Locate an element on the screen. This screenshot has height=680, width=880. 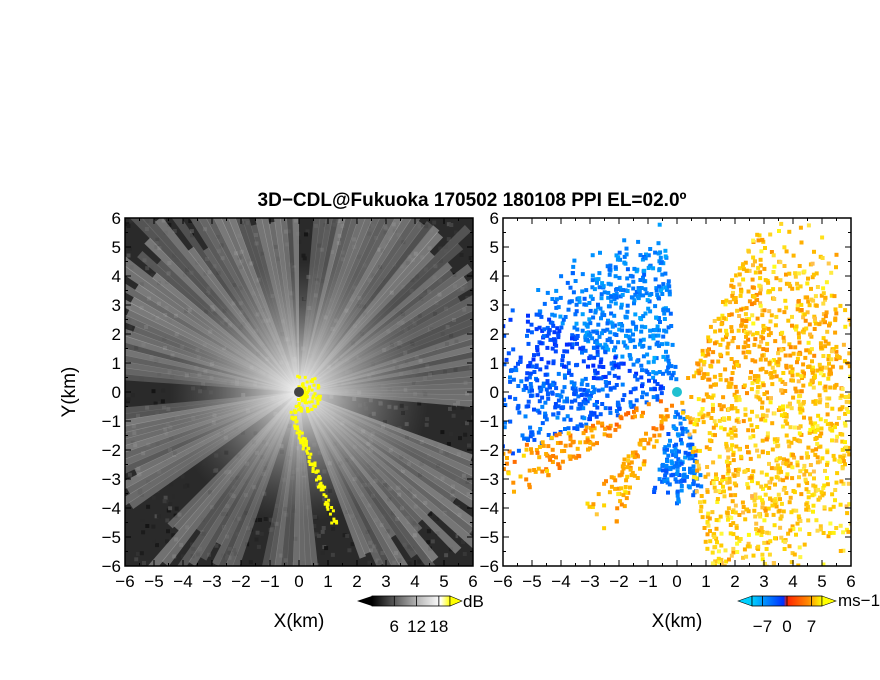
x-tick-label: −4 is located at coordinates (182, 581).